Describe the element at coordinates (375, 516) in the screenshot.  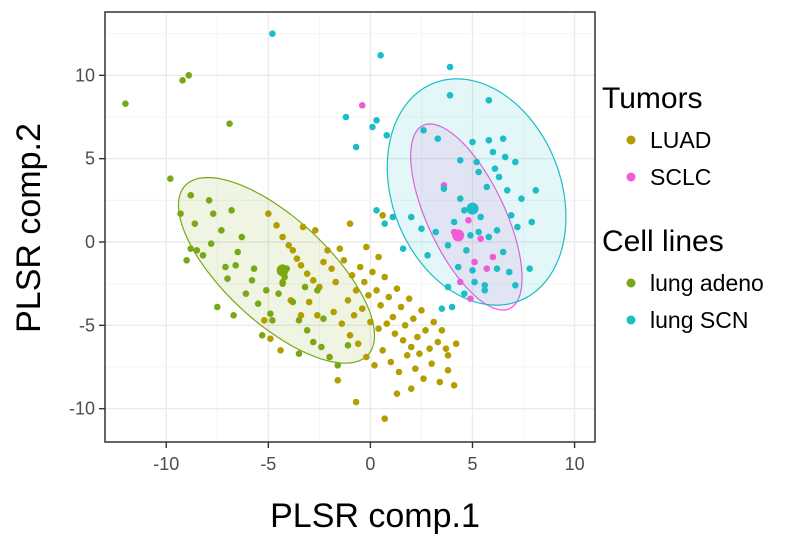
I see `x-axis-title: PLSR comp.1` at that location.